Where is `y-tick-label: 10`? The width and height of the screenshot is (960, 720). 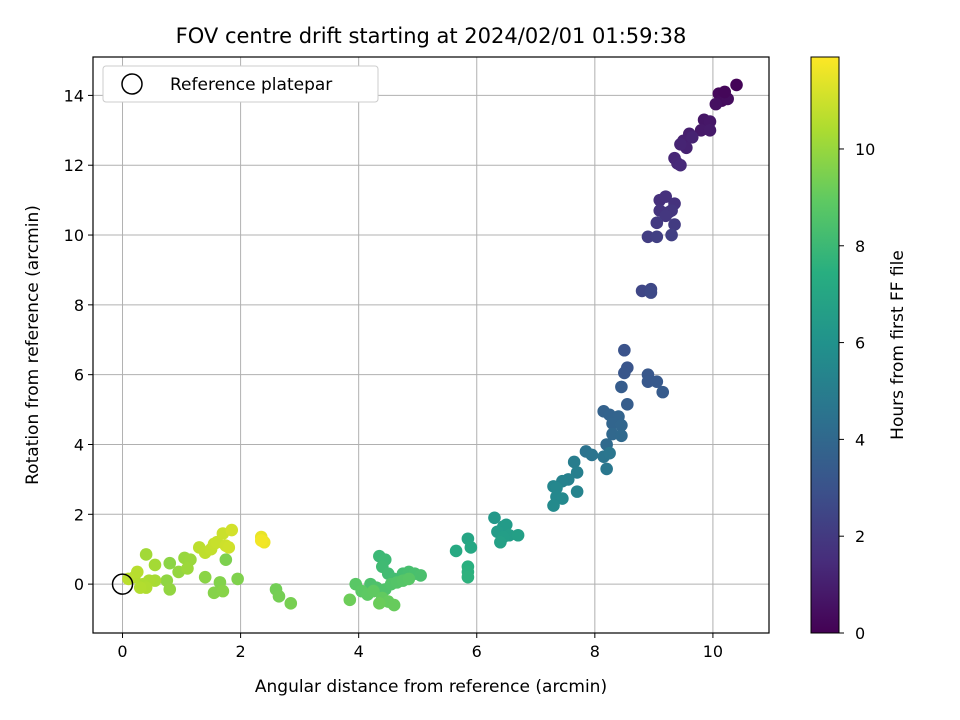 y-tick-label: 10 is located at coordinates (74, 235).